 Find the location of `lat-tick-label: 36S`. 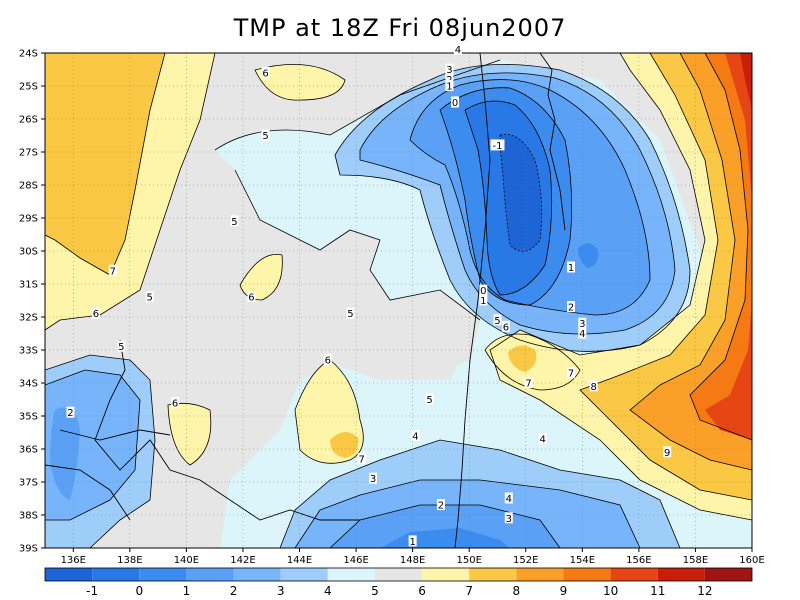

lat-tick-label: 36S is located at coordinates (28, 450).